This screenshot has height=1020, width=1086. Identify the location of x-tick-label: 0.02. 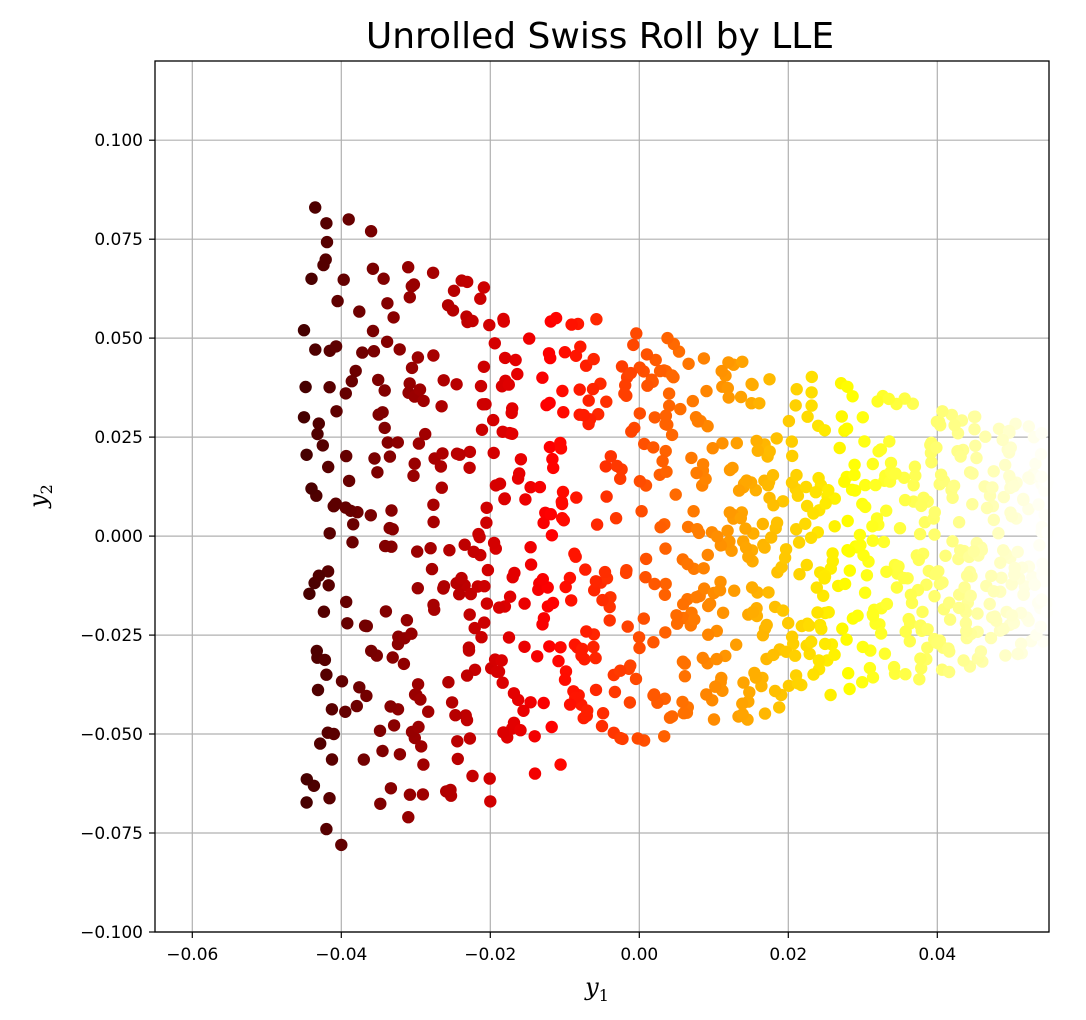
(788, 955).